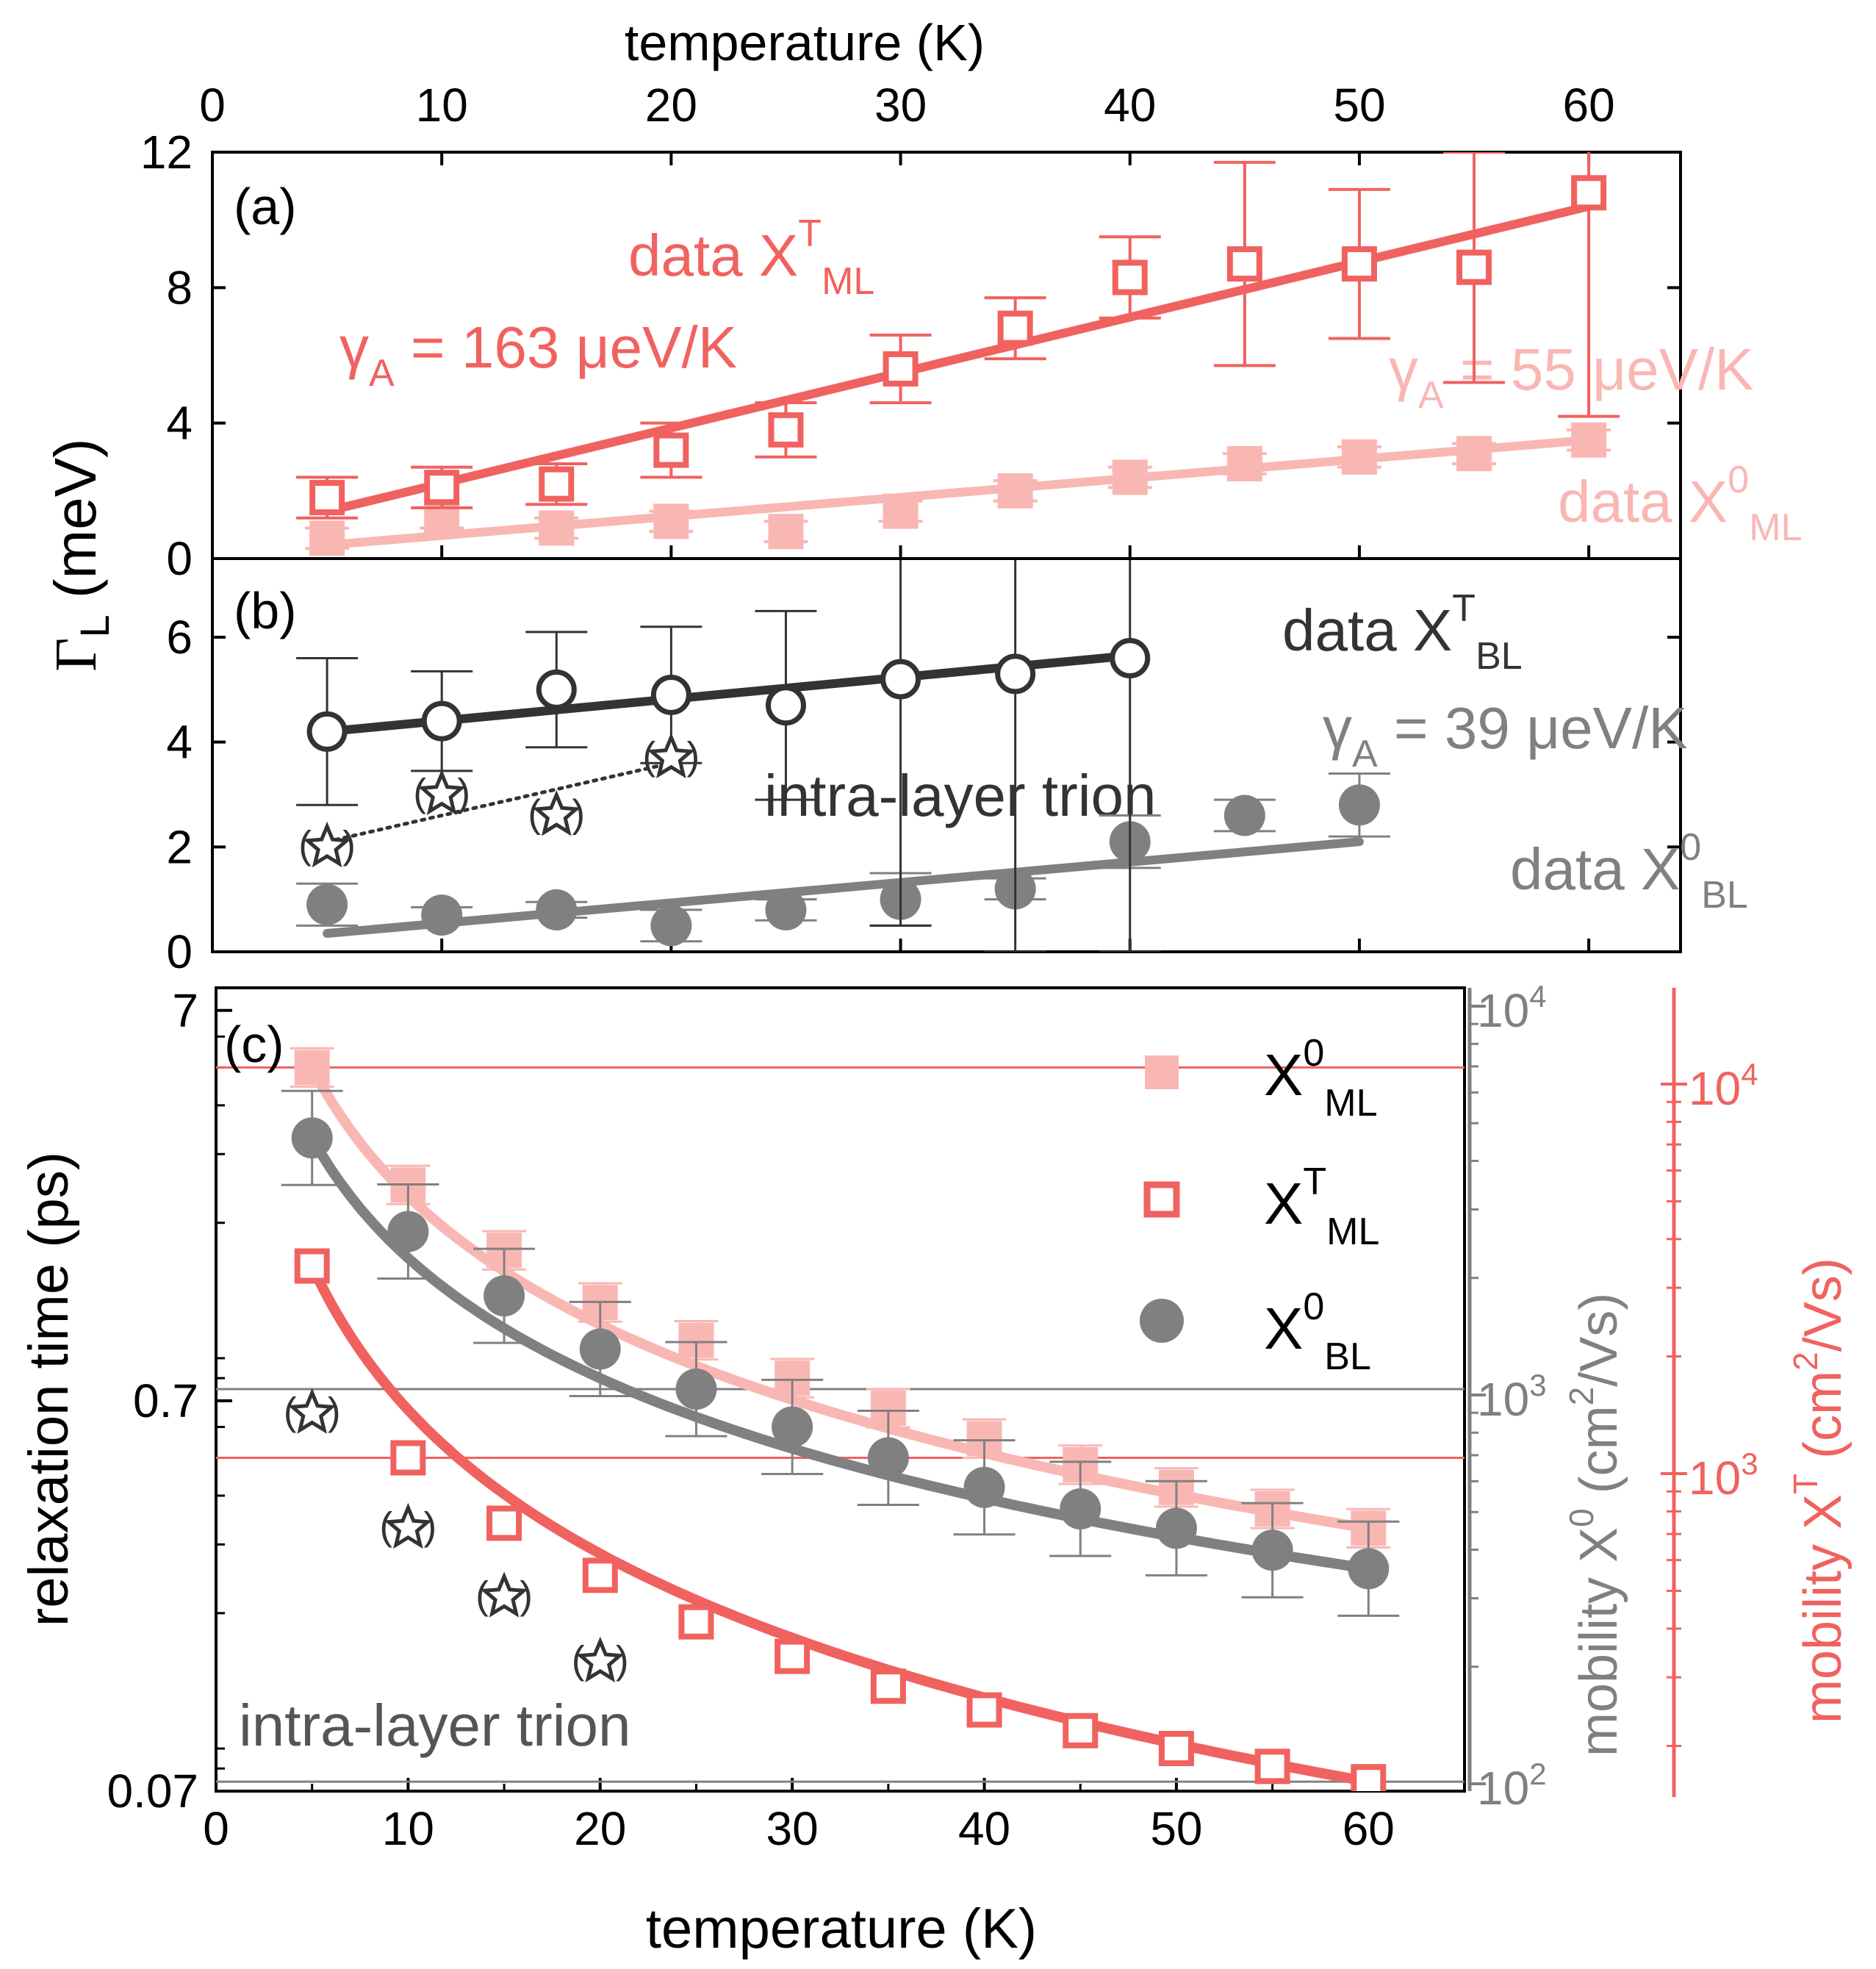 This screenshot has width=1876, height=1969. Describe the element at coordinates (1819, 1491) in the screenshot. I see `mobility-xt-axis-label: mobility XT (cm2/Vs)` at that location.